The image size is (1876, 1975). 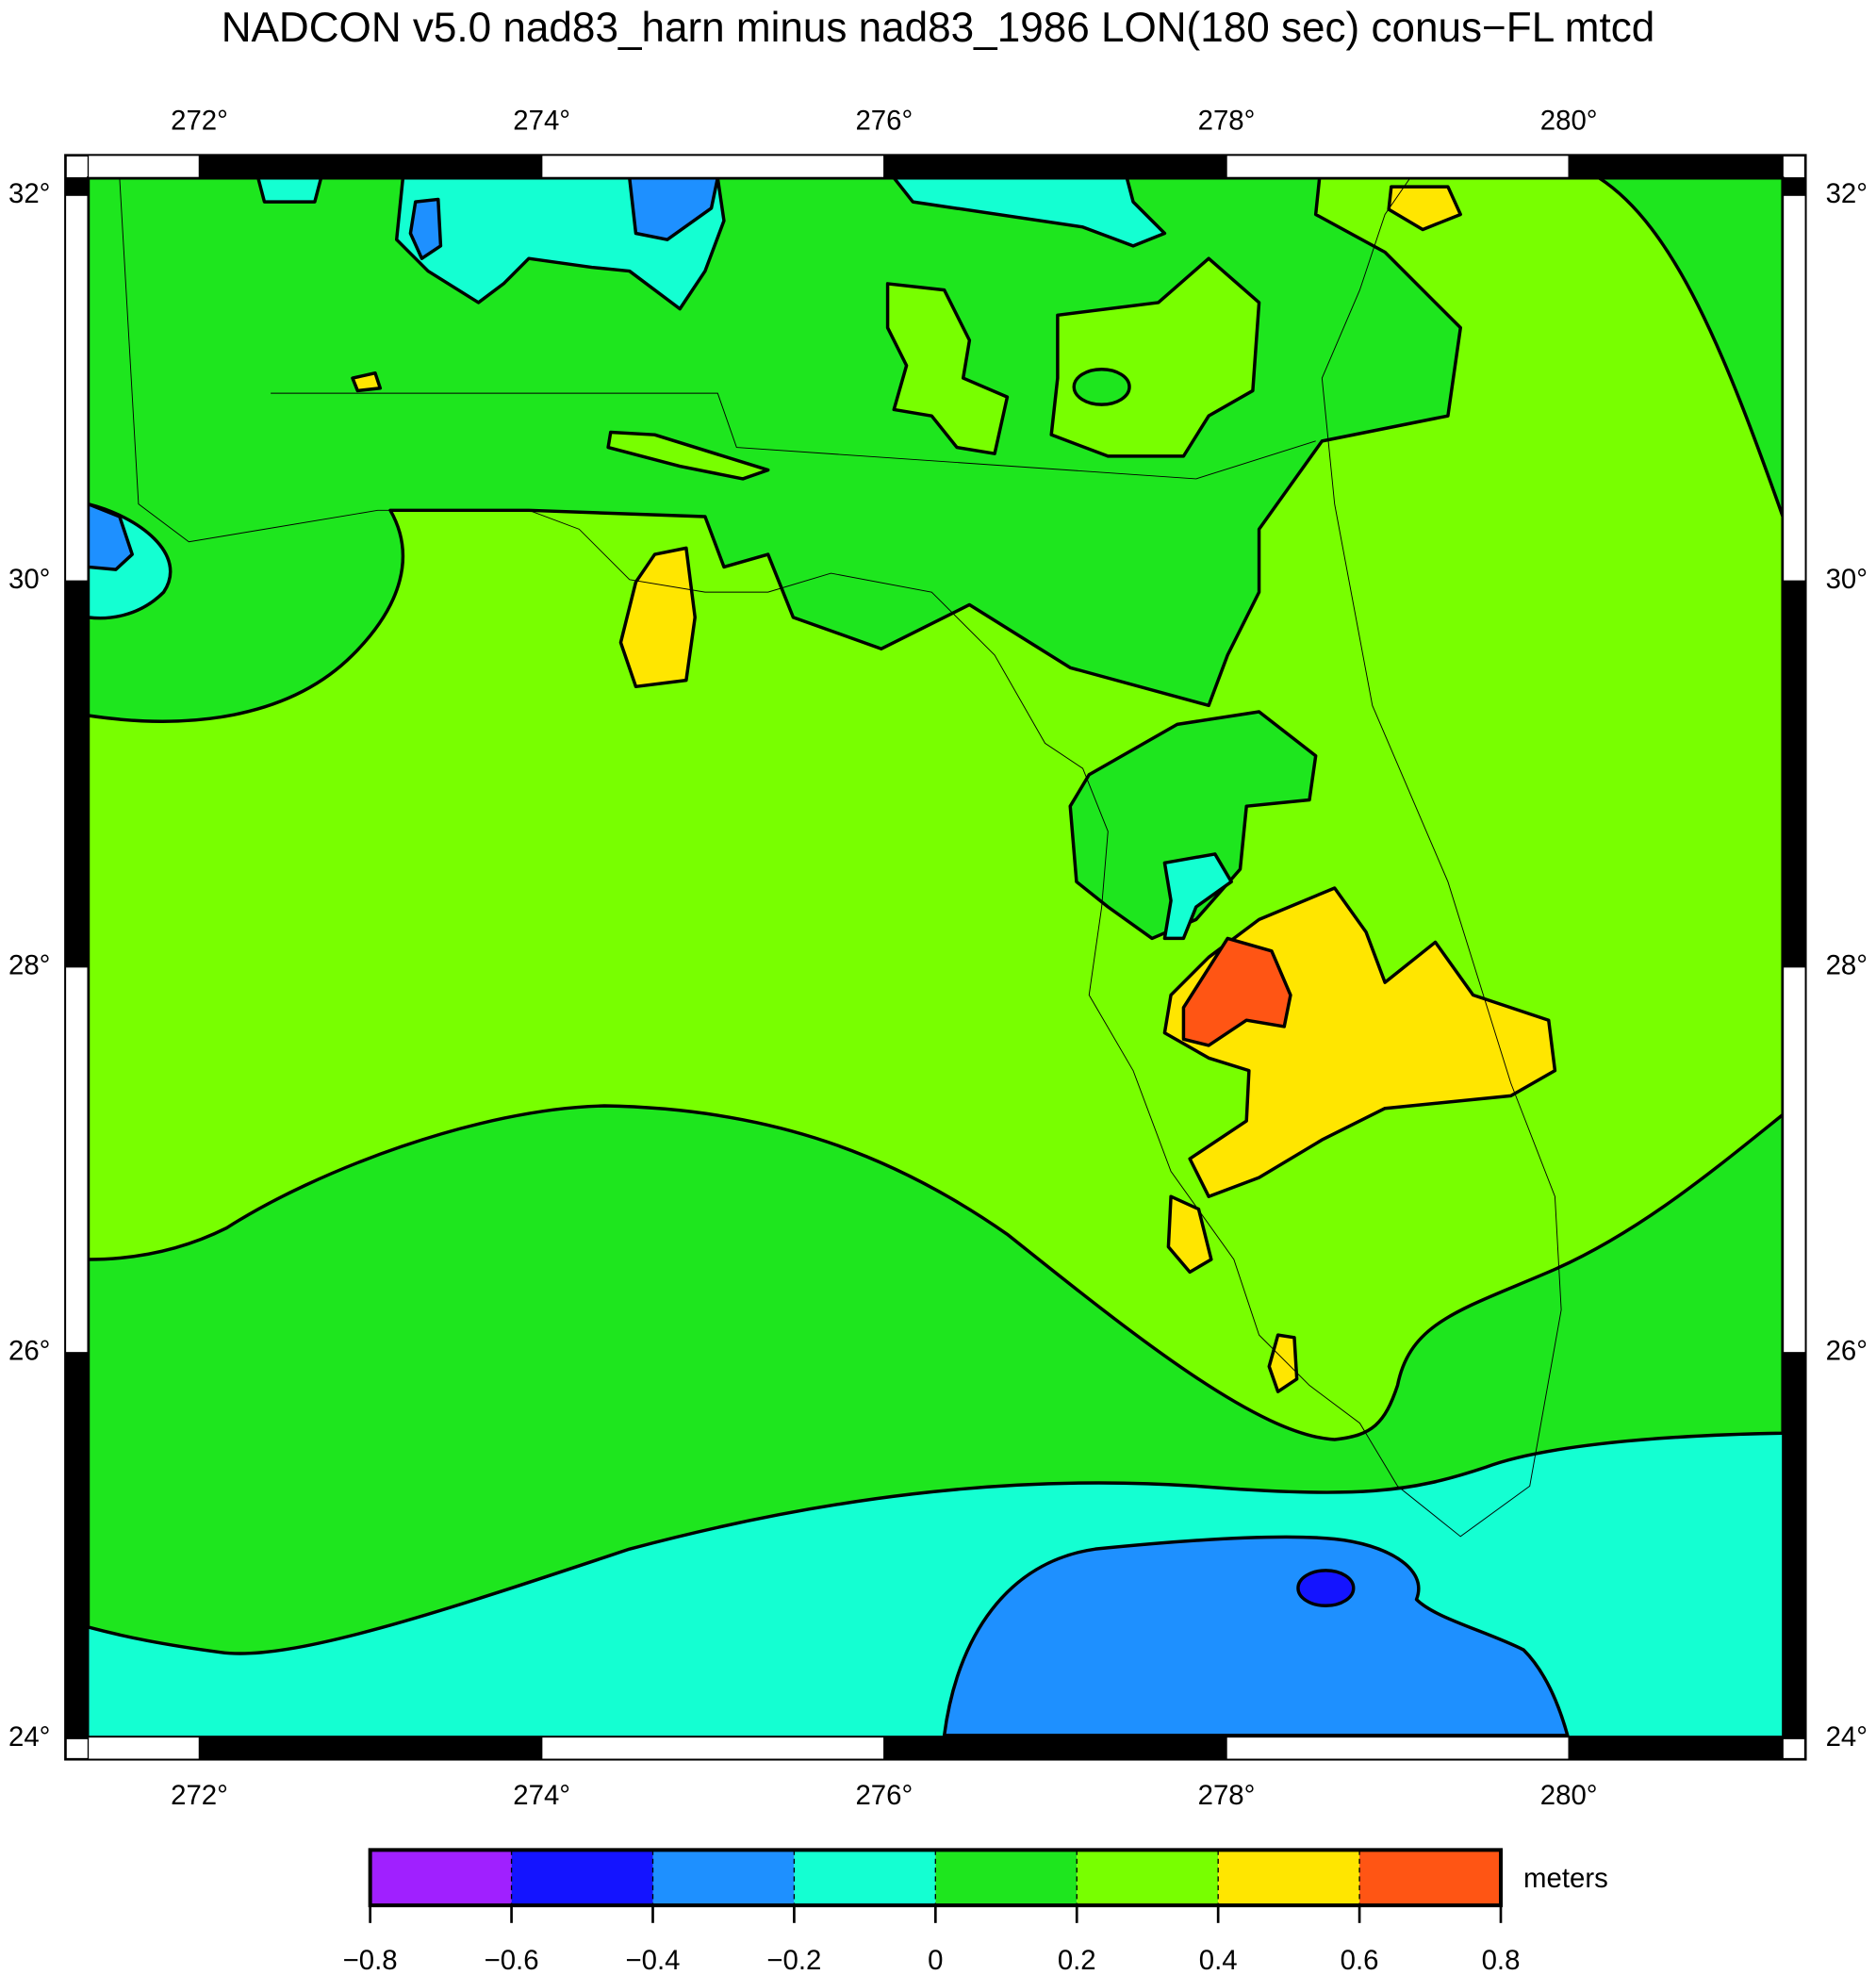 I want to click on colorbar-tick-label: 0.6, so click(x=1360, y=1960).